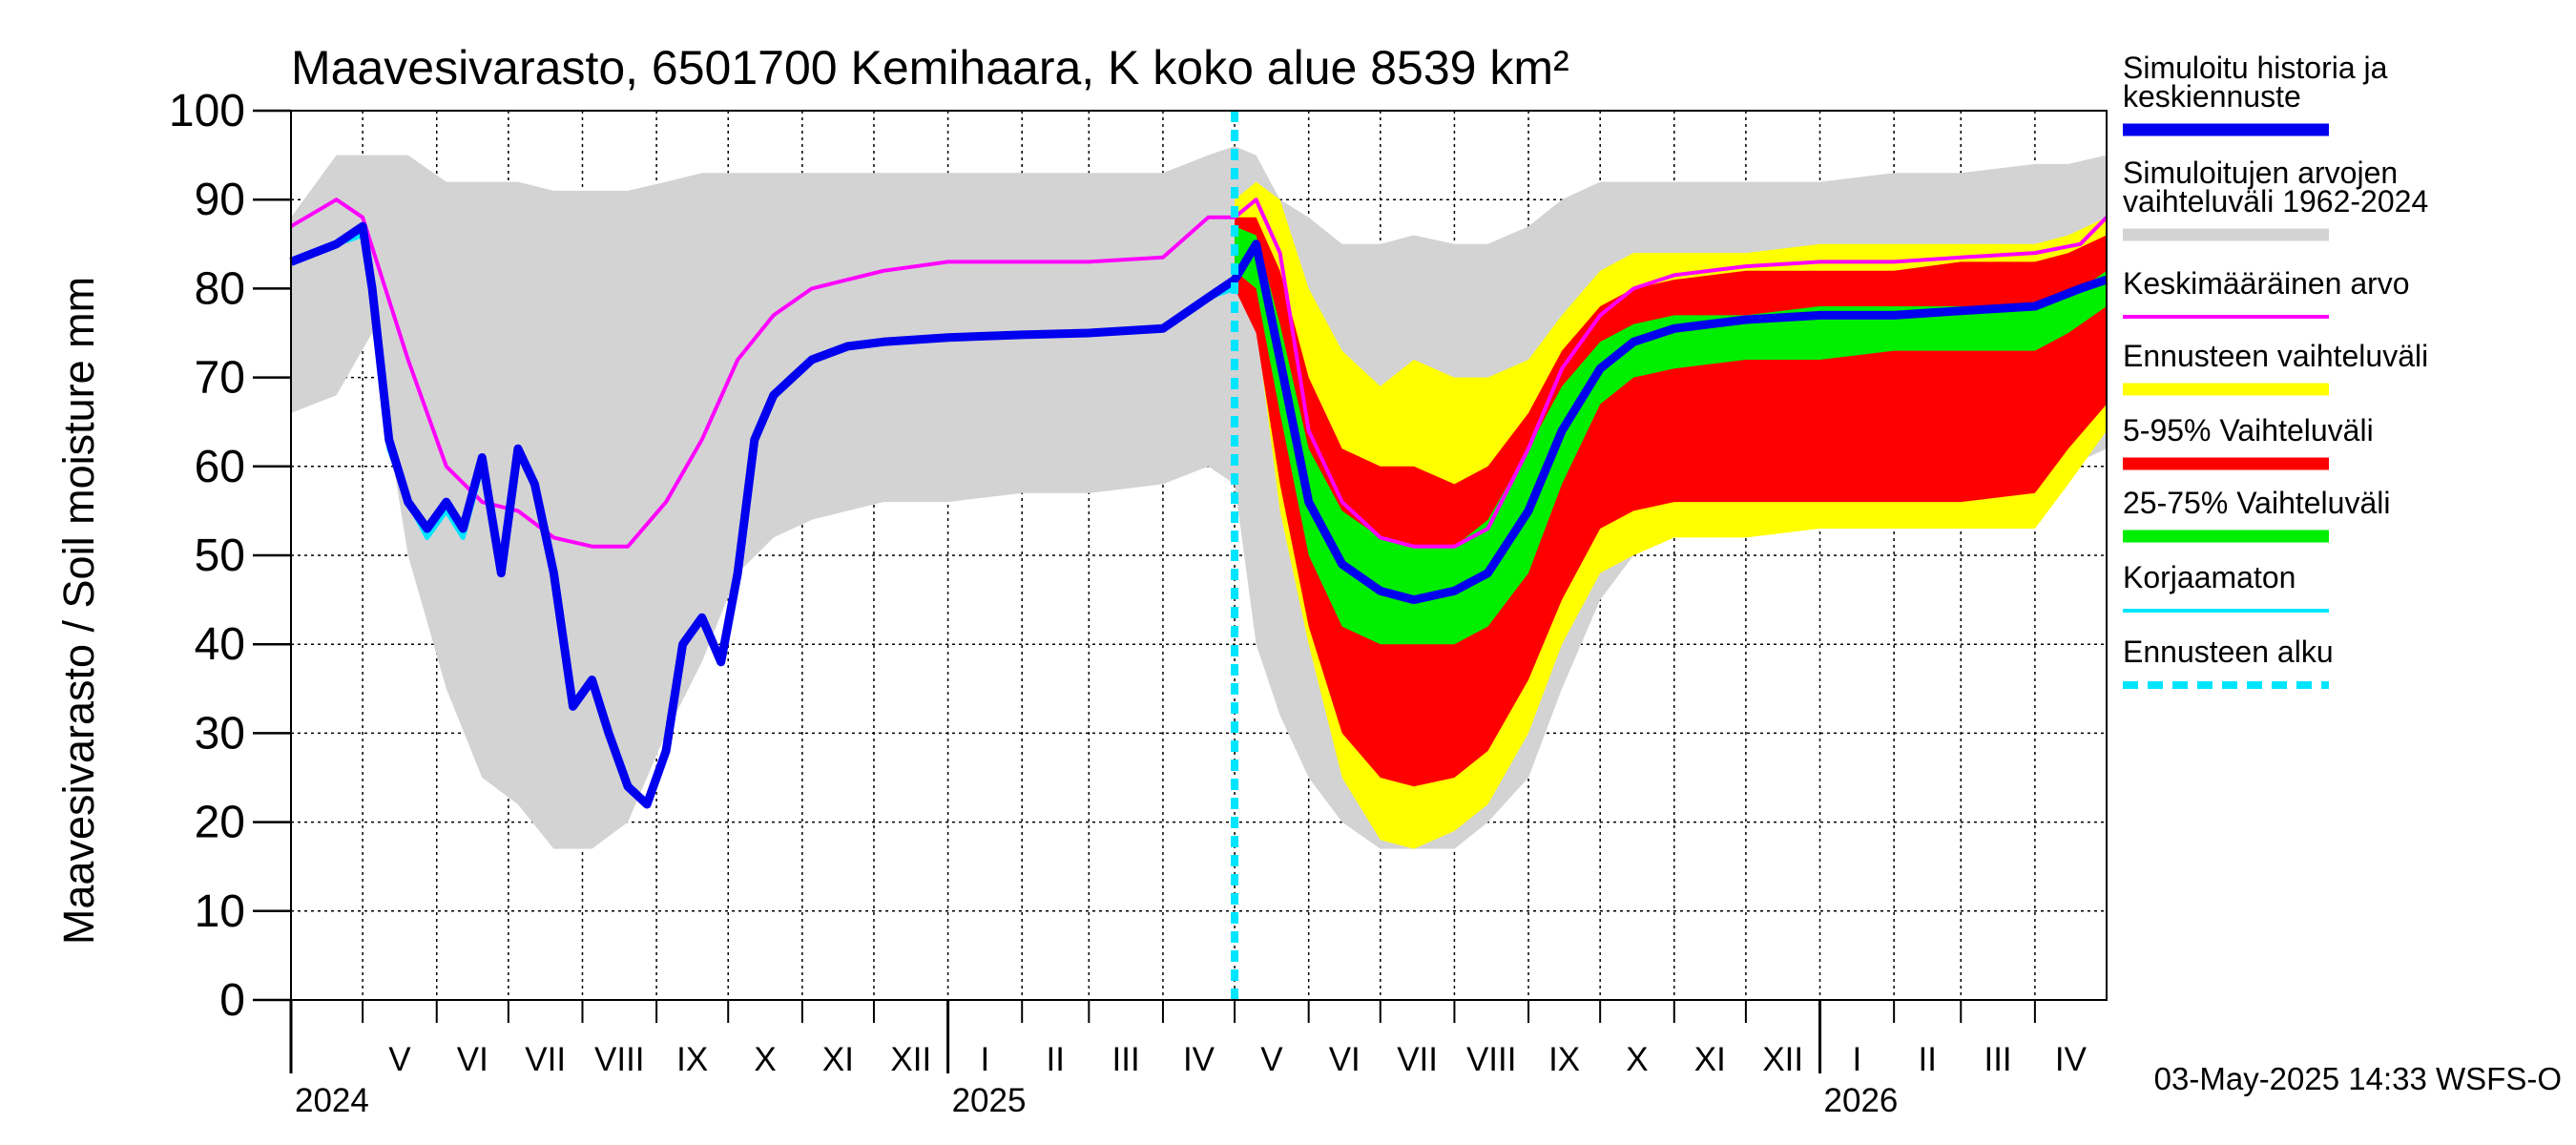 This screenshot has width=2576, height=1145. I want to click on footer-timestamp: 03-May-2025 14:33 WSFS-O, so click(2358, 1078).